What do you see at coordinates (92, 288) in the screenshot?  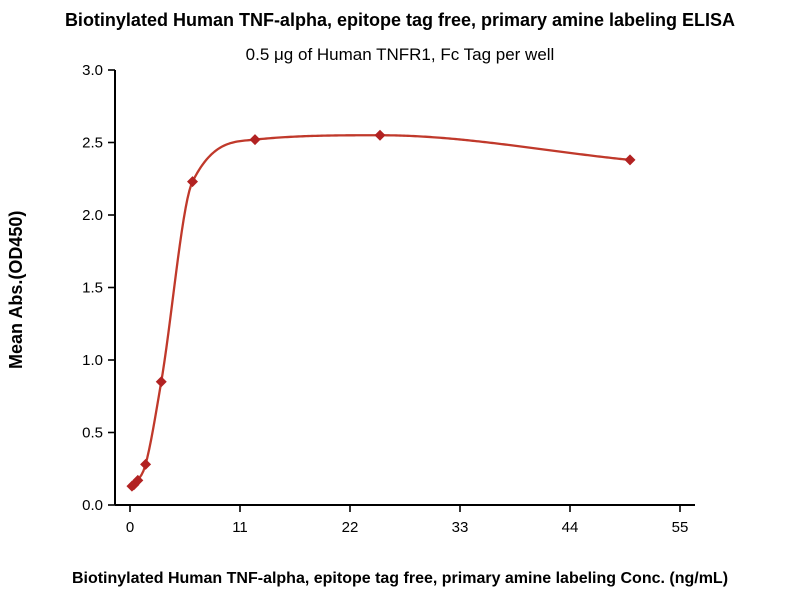 I see `y-tick-label: 1.5` at bounding box center [92, 288].